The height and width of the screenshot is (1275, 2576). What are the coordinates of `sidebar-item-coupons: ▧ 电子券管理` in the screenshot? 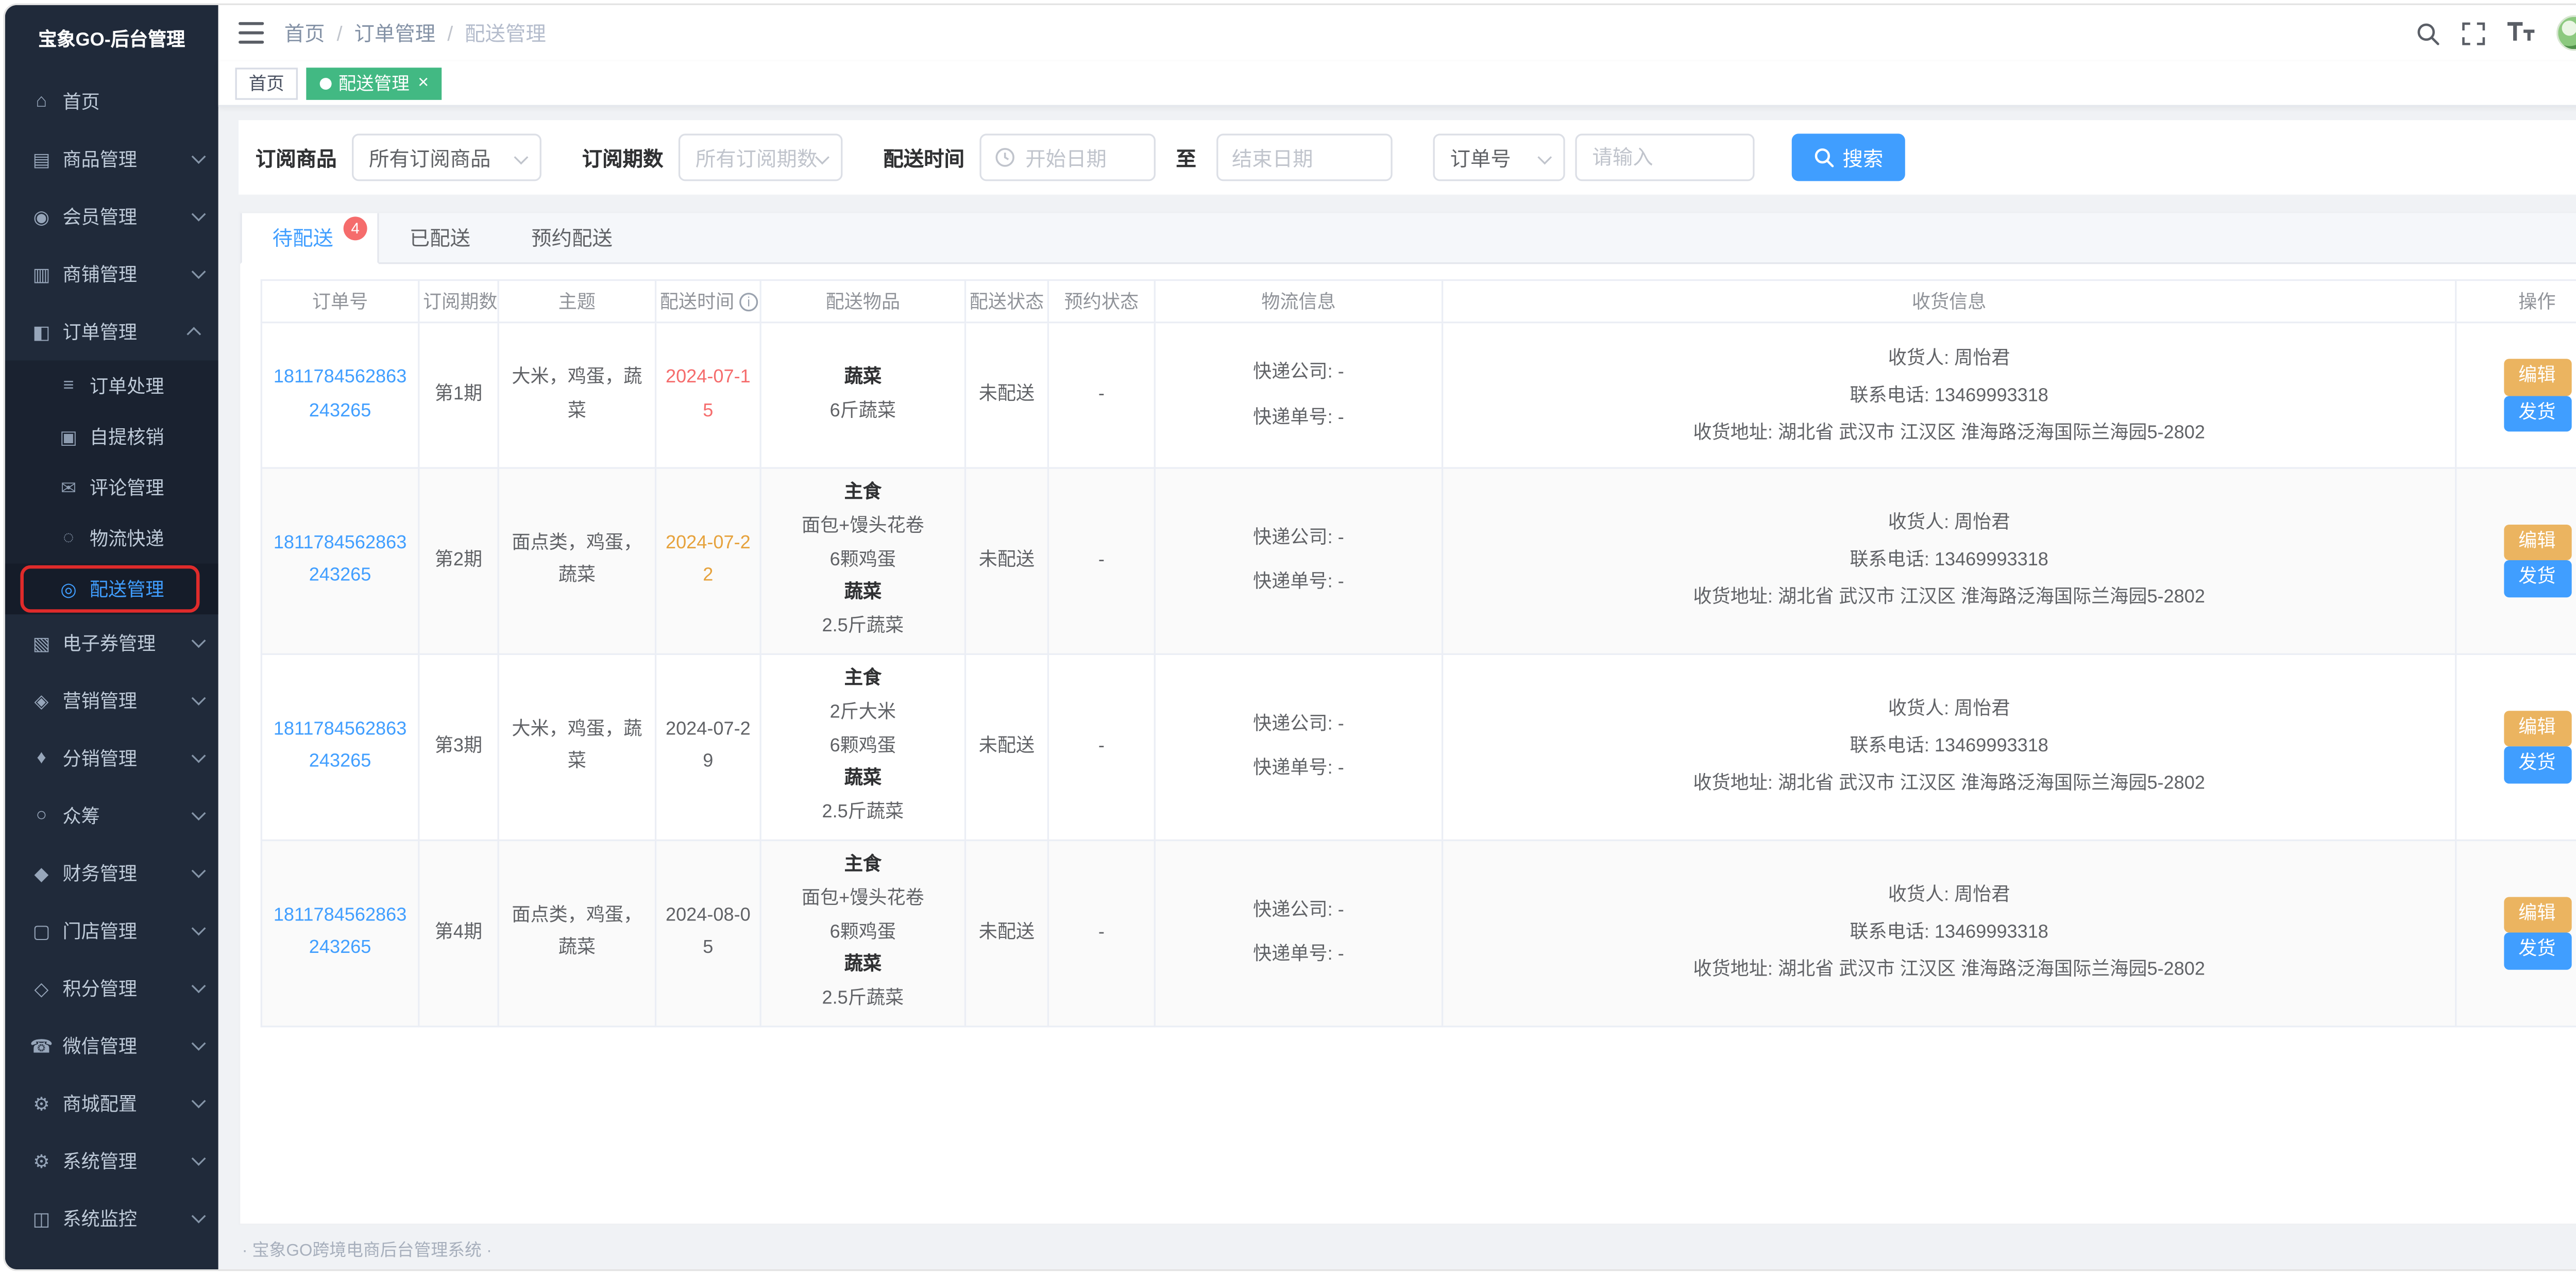 It's located at (111, 643).